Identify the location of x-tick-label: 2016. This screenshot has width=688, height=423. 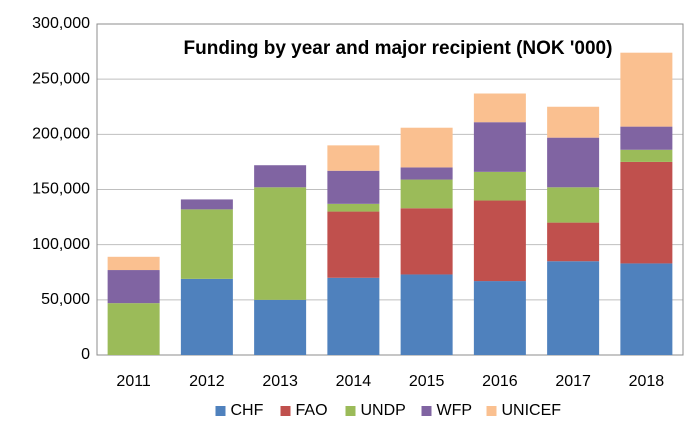
(500, 381).